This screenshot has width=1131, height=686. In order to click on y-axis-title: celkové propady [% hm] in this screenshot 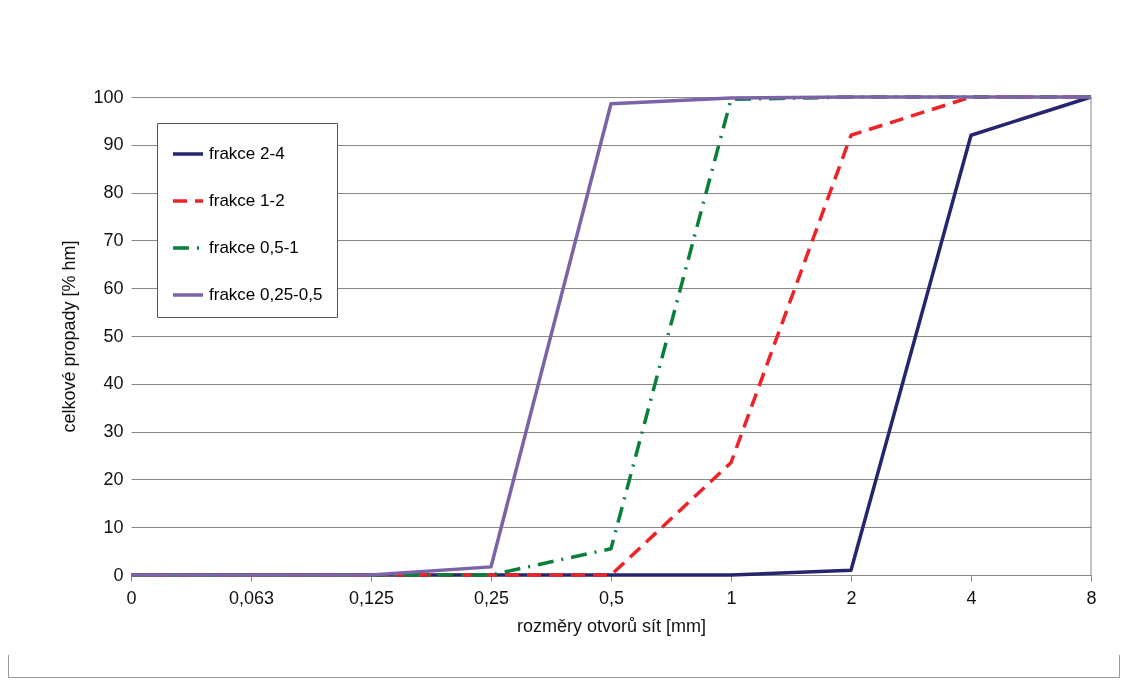, I will do `click(69, 336)`.